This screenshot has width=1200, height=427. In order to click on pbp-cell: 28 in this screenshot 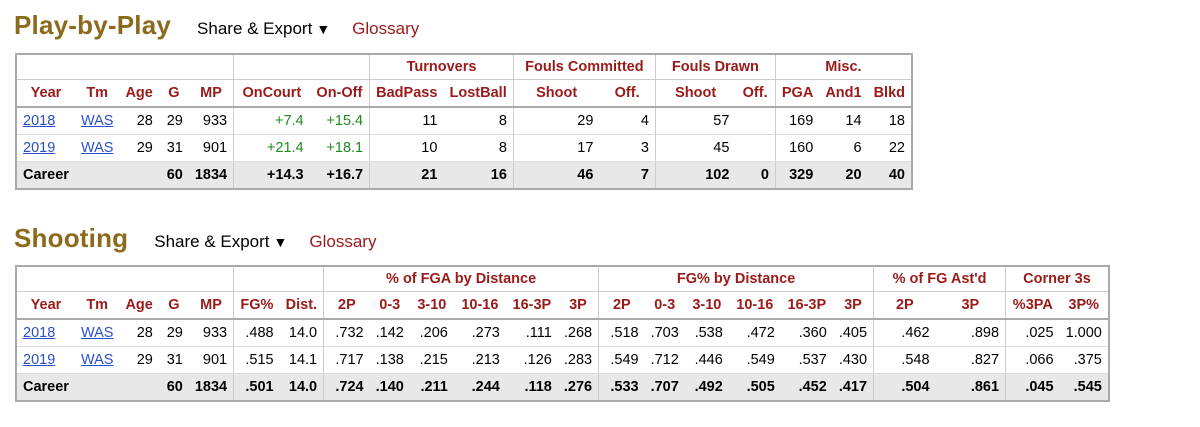, I will do `click(139, 121)`.